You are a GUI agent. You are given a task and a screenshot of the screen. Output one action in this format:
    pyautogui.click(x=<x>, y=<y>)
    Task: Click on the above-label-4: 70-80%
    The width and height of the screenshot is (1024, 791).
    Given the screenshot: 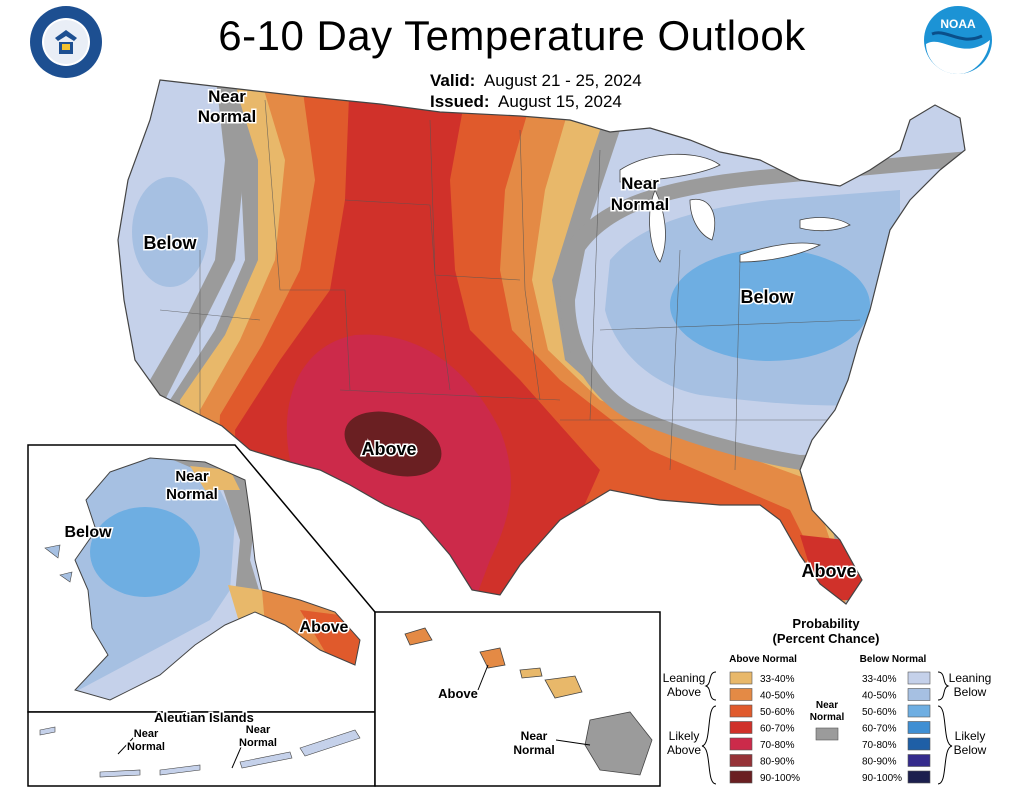 What is the action you would take?
    pyautogui.click(x=777, y=745)
    